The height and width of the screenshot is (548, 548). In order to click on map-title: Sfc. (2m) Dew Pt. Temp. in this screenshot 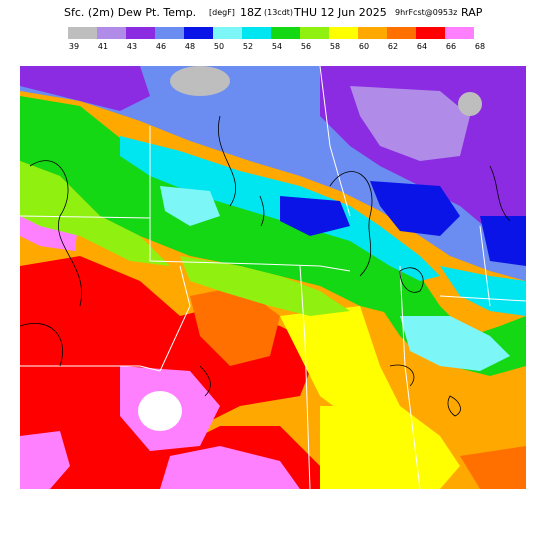, I will do `click(130, 12)`.